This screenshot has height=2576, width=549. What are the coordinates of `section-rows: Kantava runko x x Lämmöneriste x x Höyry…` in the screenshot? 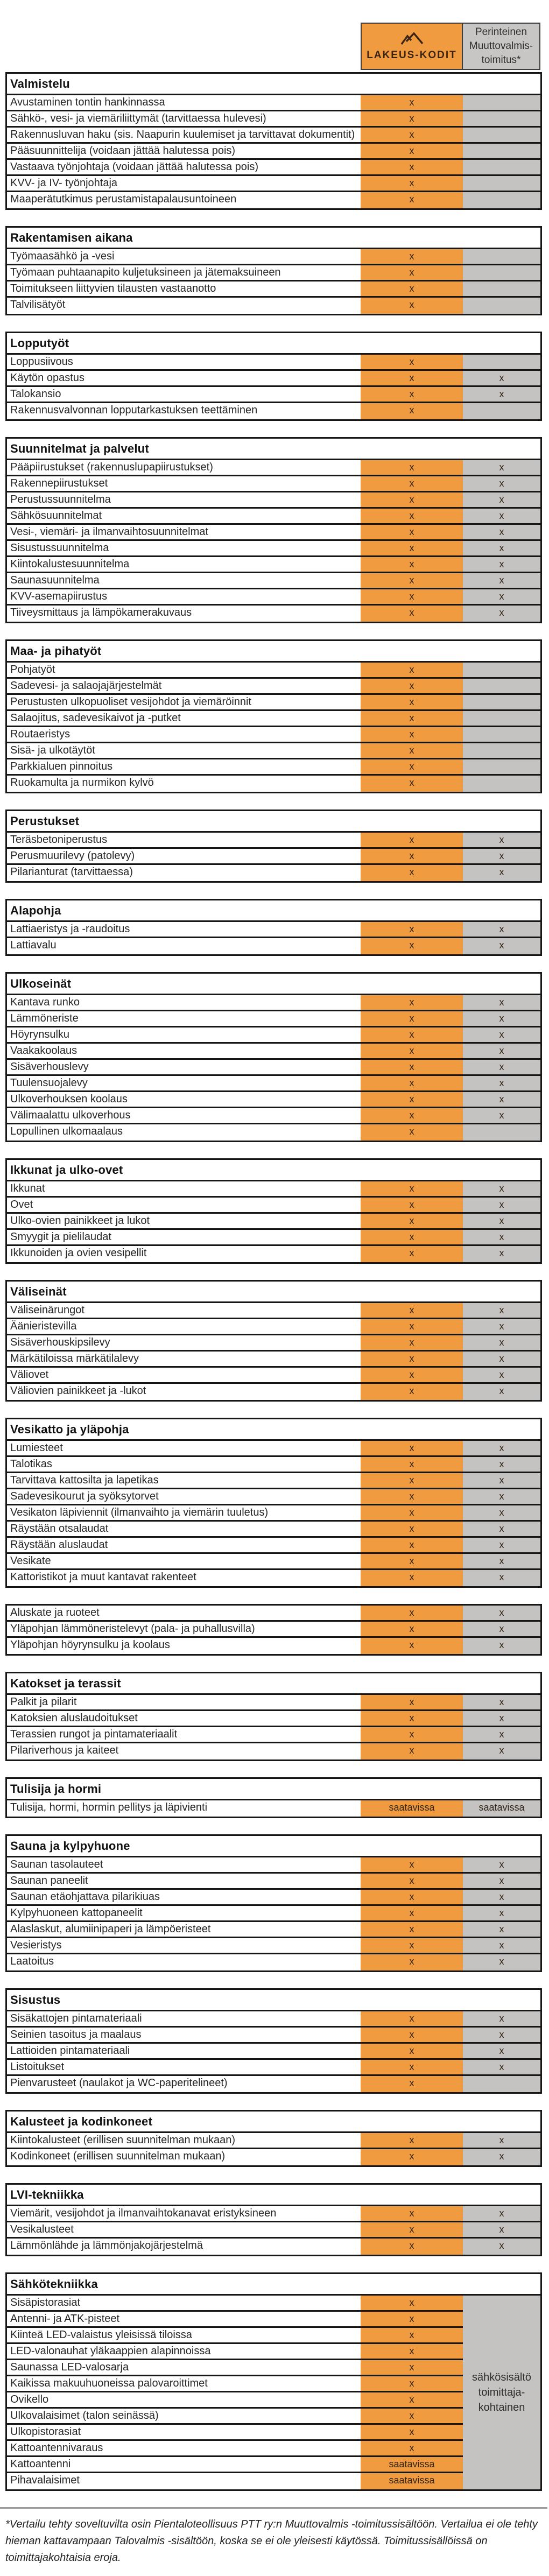 It's located at (273, 1068).